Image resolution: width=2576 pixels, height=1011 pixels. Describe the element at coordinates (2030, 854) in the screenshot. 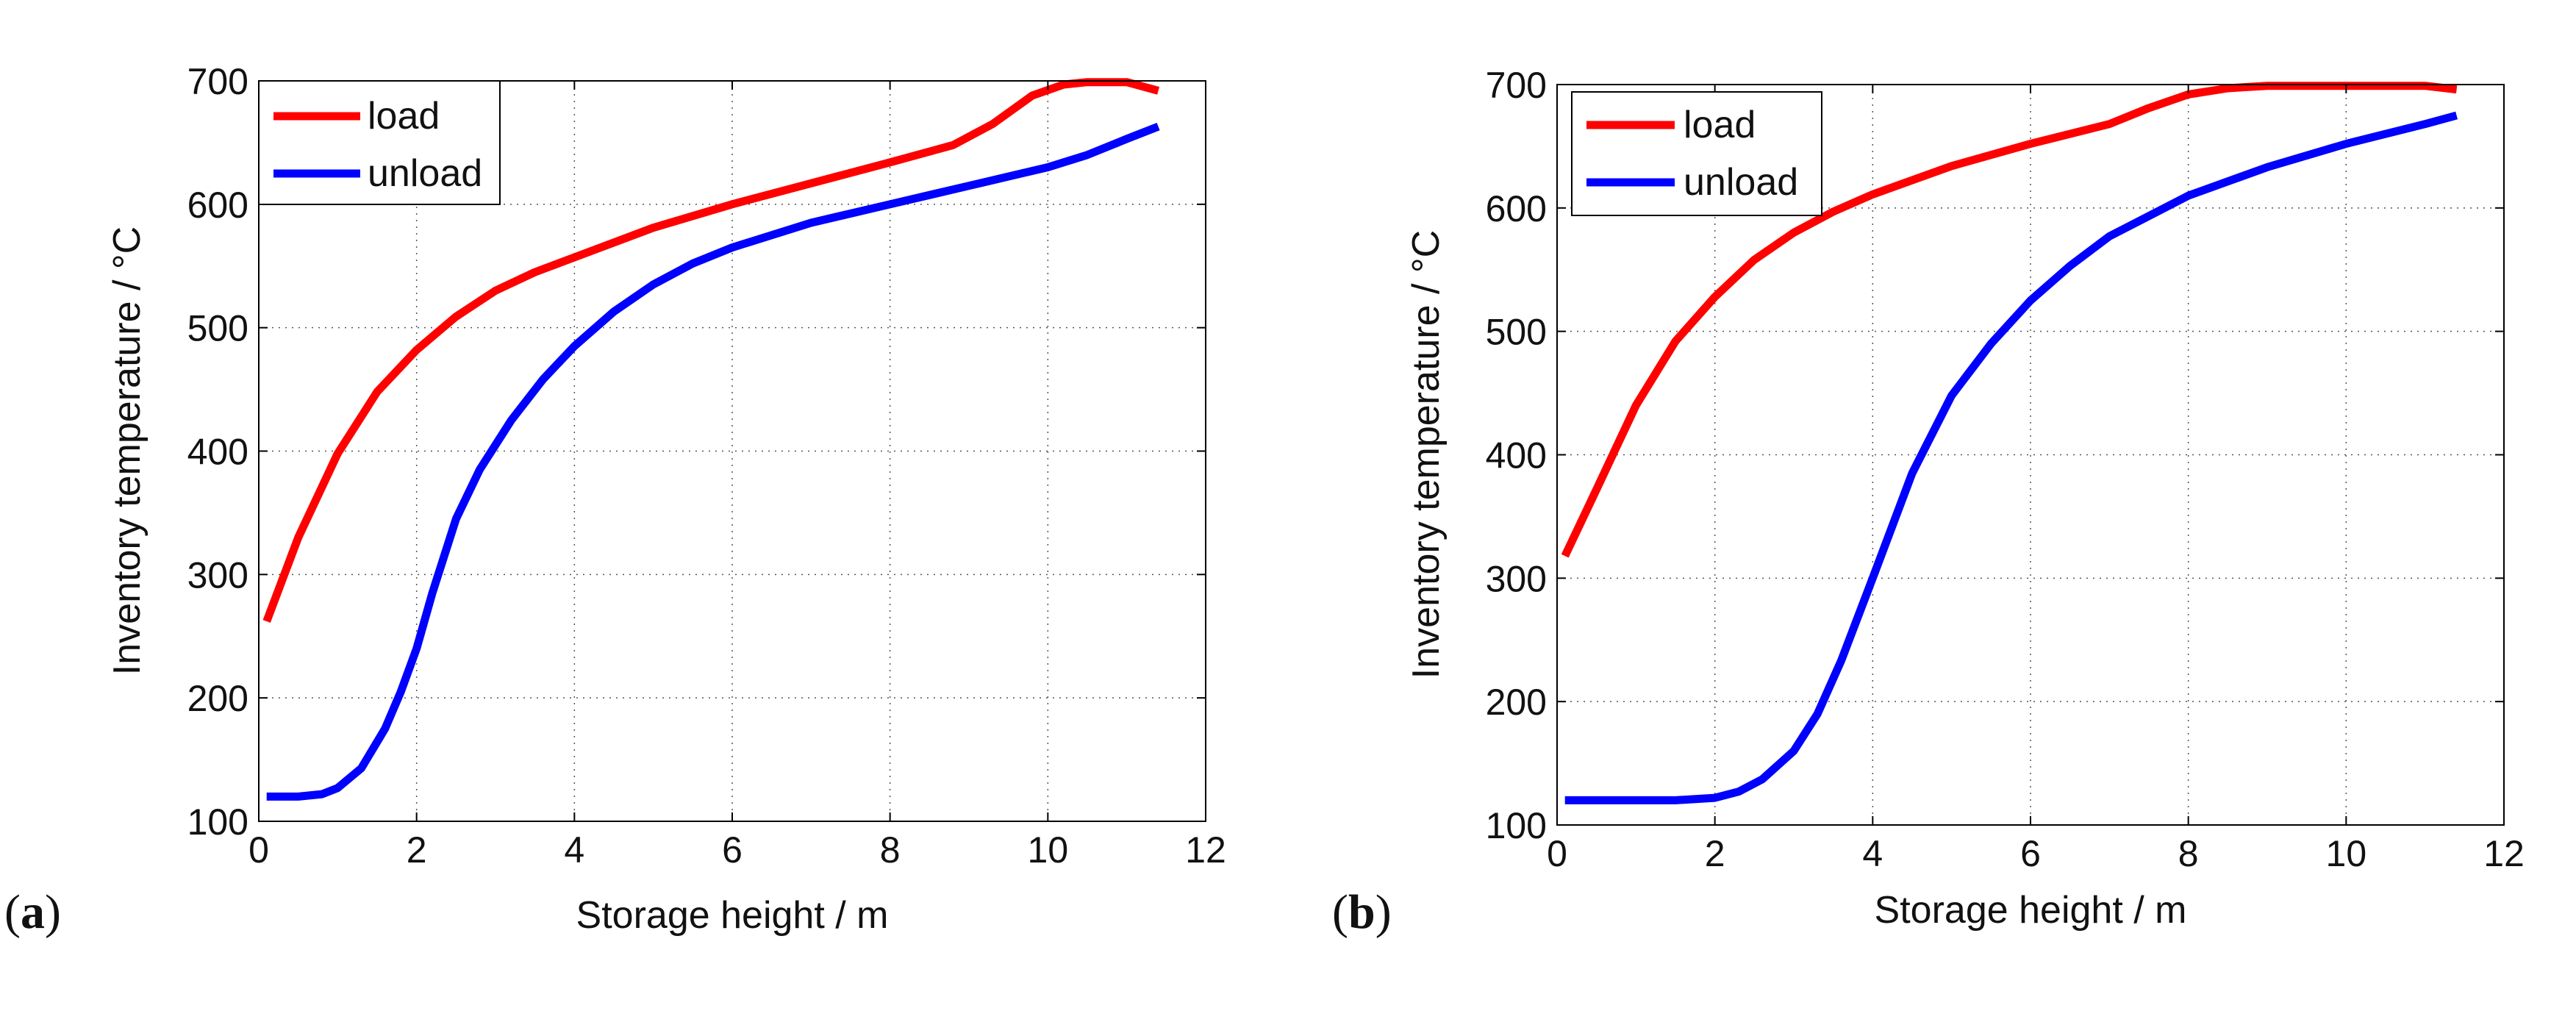

I see `x-tick-label-b: 6` at that location.